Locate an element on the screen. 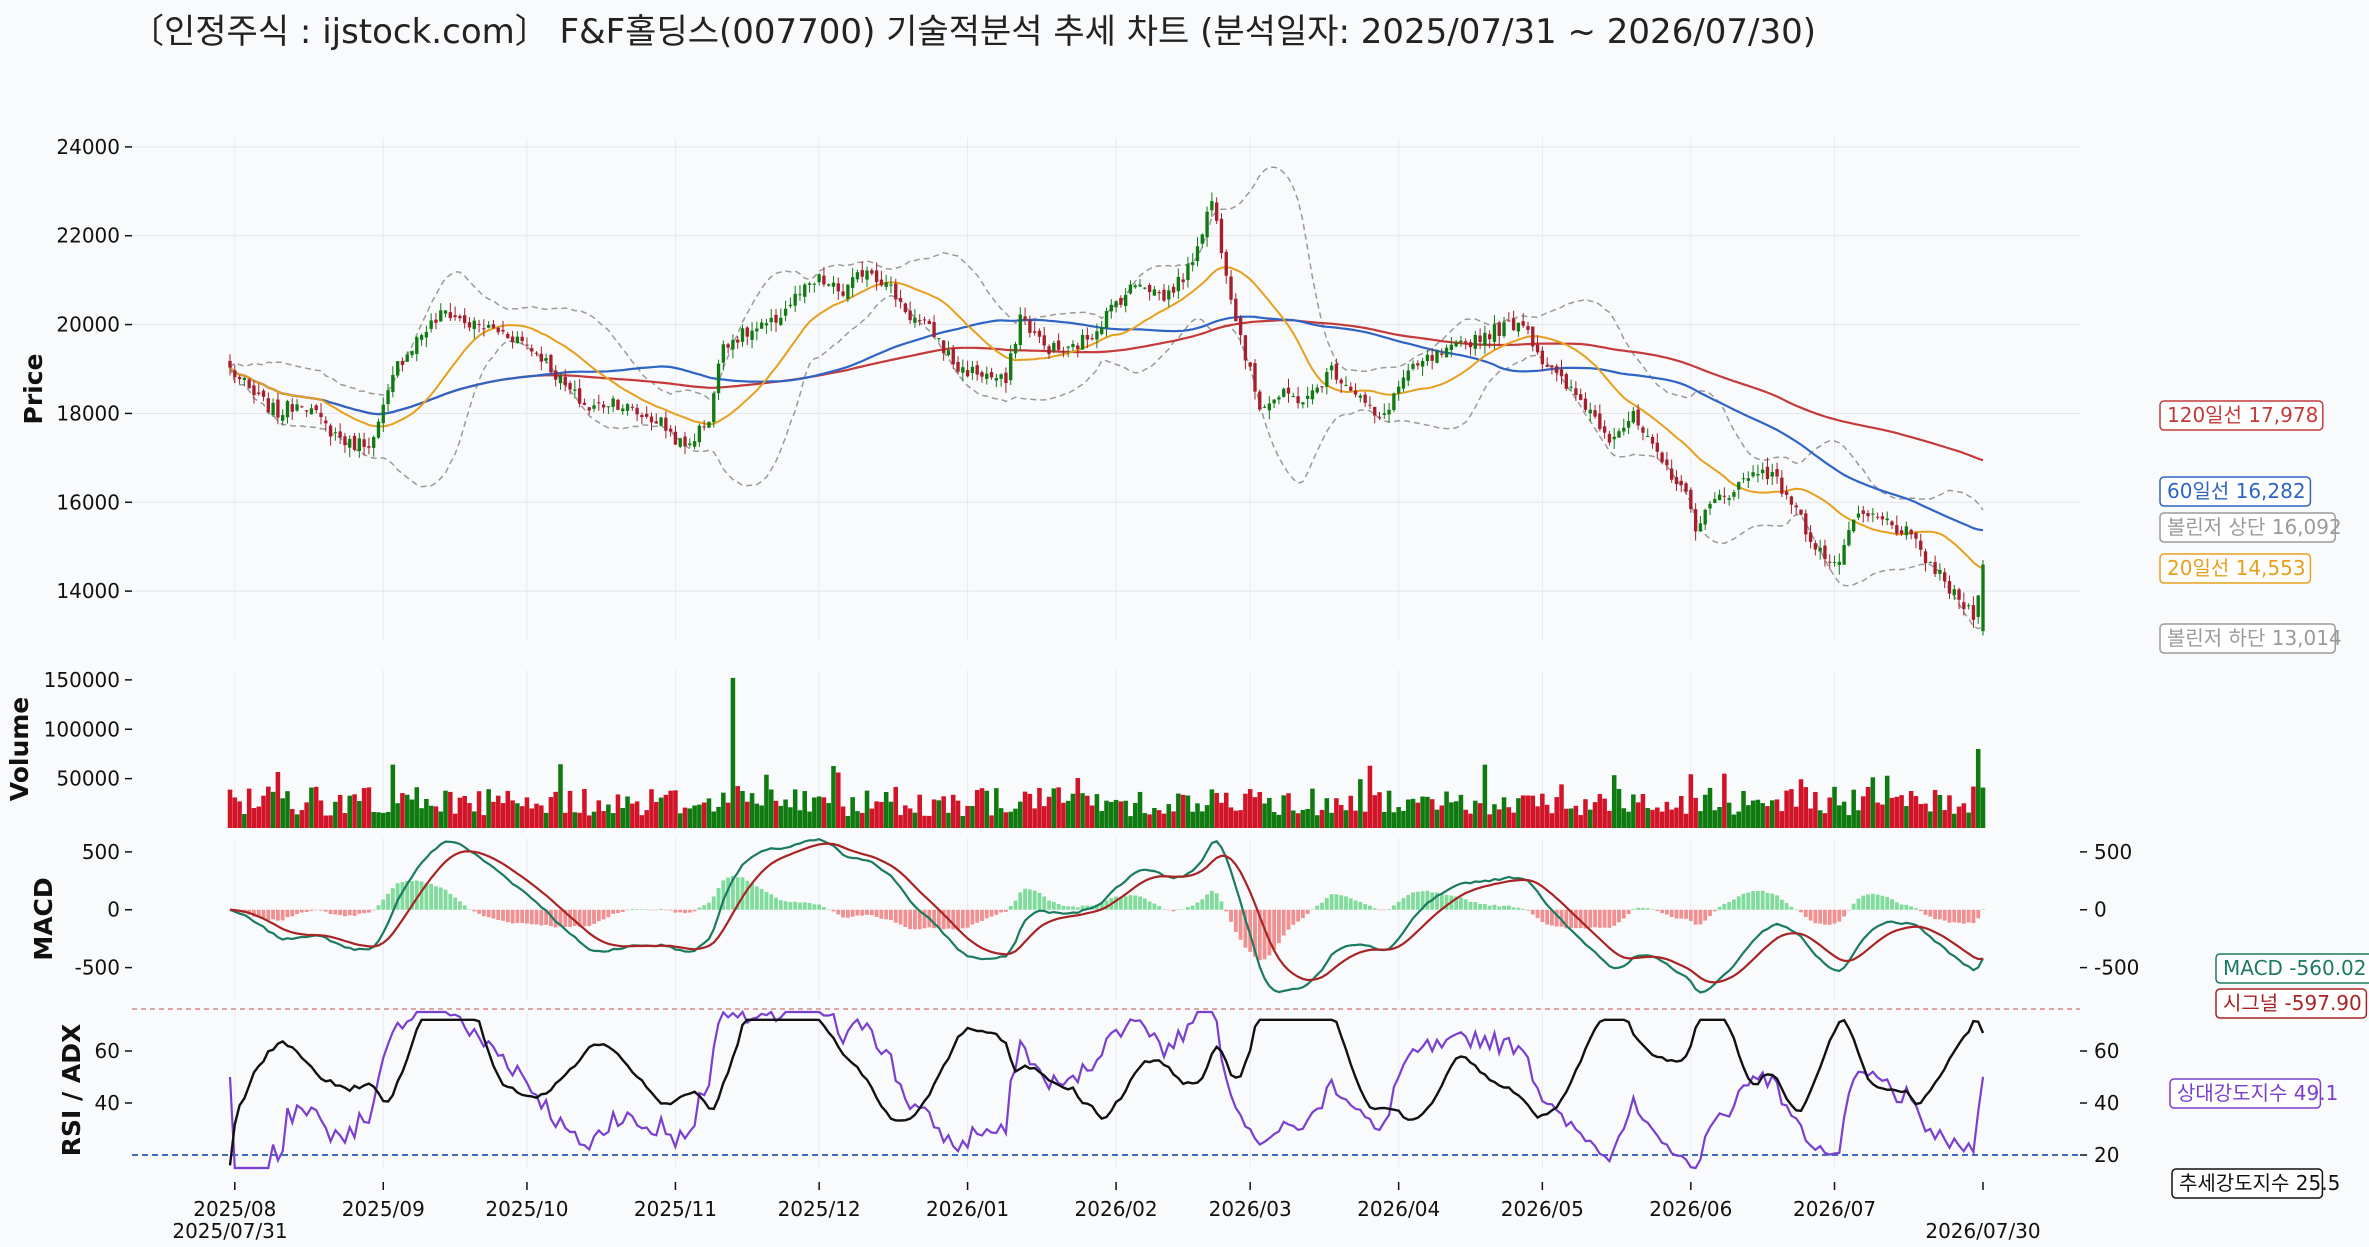 The width and height of the screenshot is (2369, 1247). price-tick-label: 24000 is located at coordinates (88, 147).